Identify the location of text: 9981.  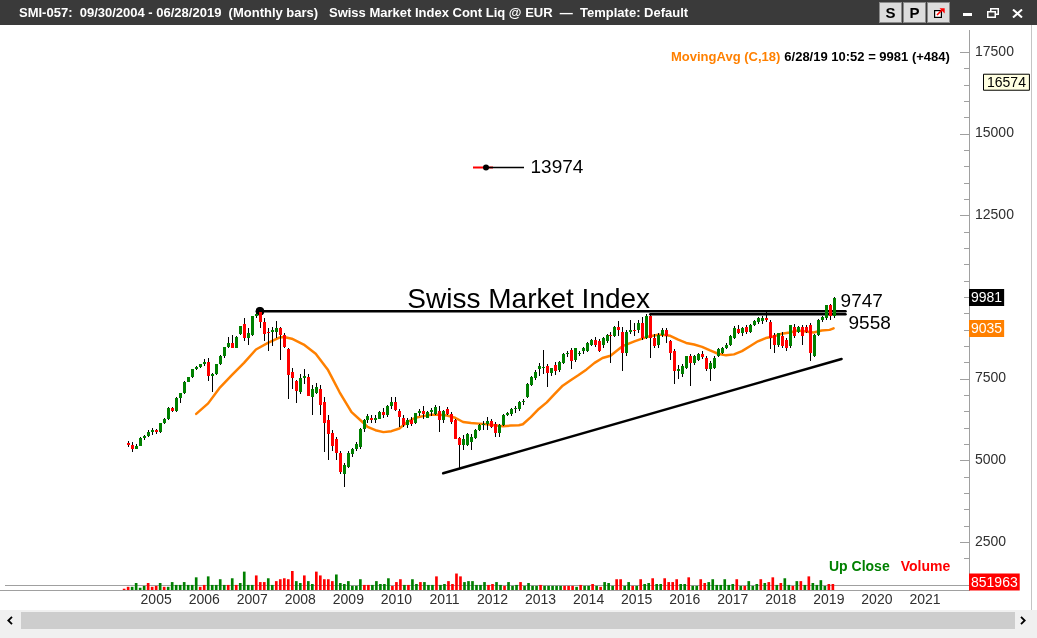
(987, 297).